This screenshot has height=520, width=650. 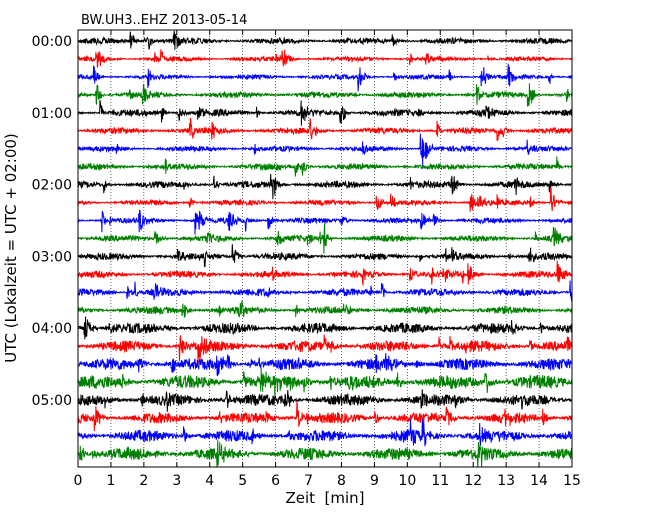 I want to click on x-tick-label: 11, so click(x=440, y=481).